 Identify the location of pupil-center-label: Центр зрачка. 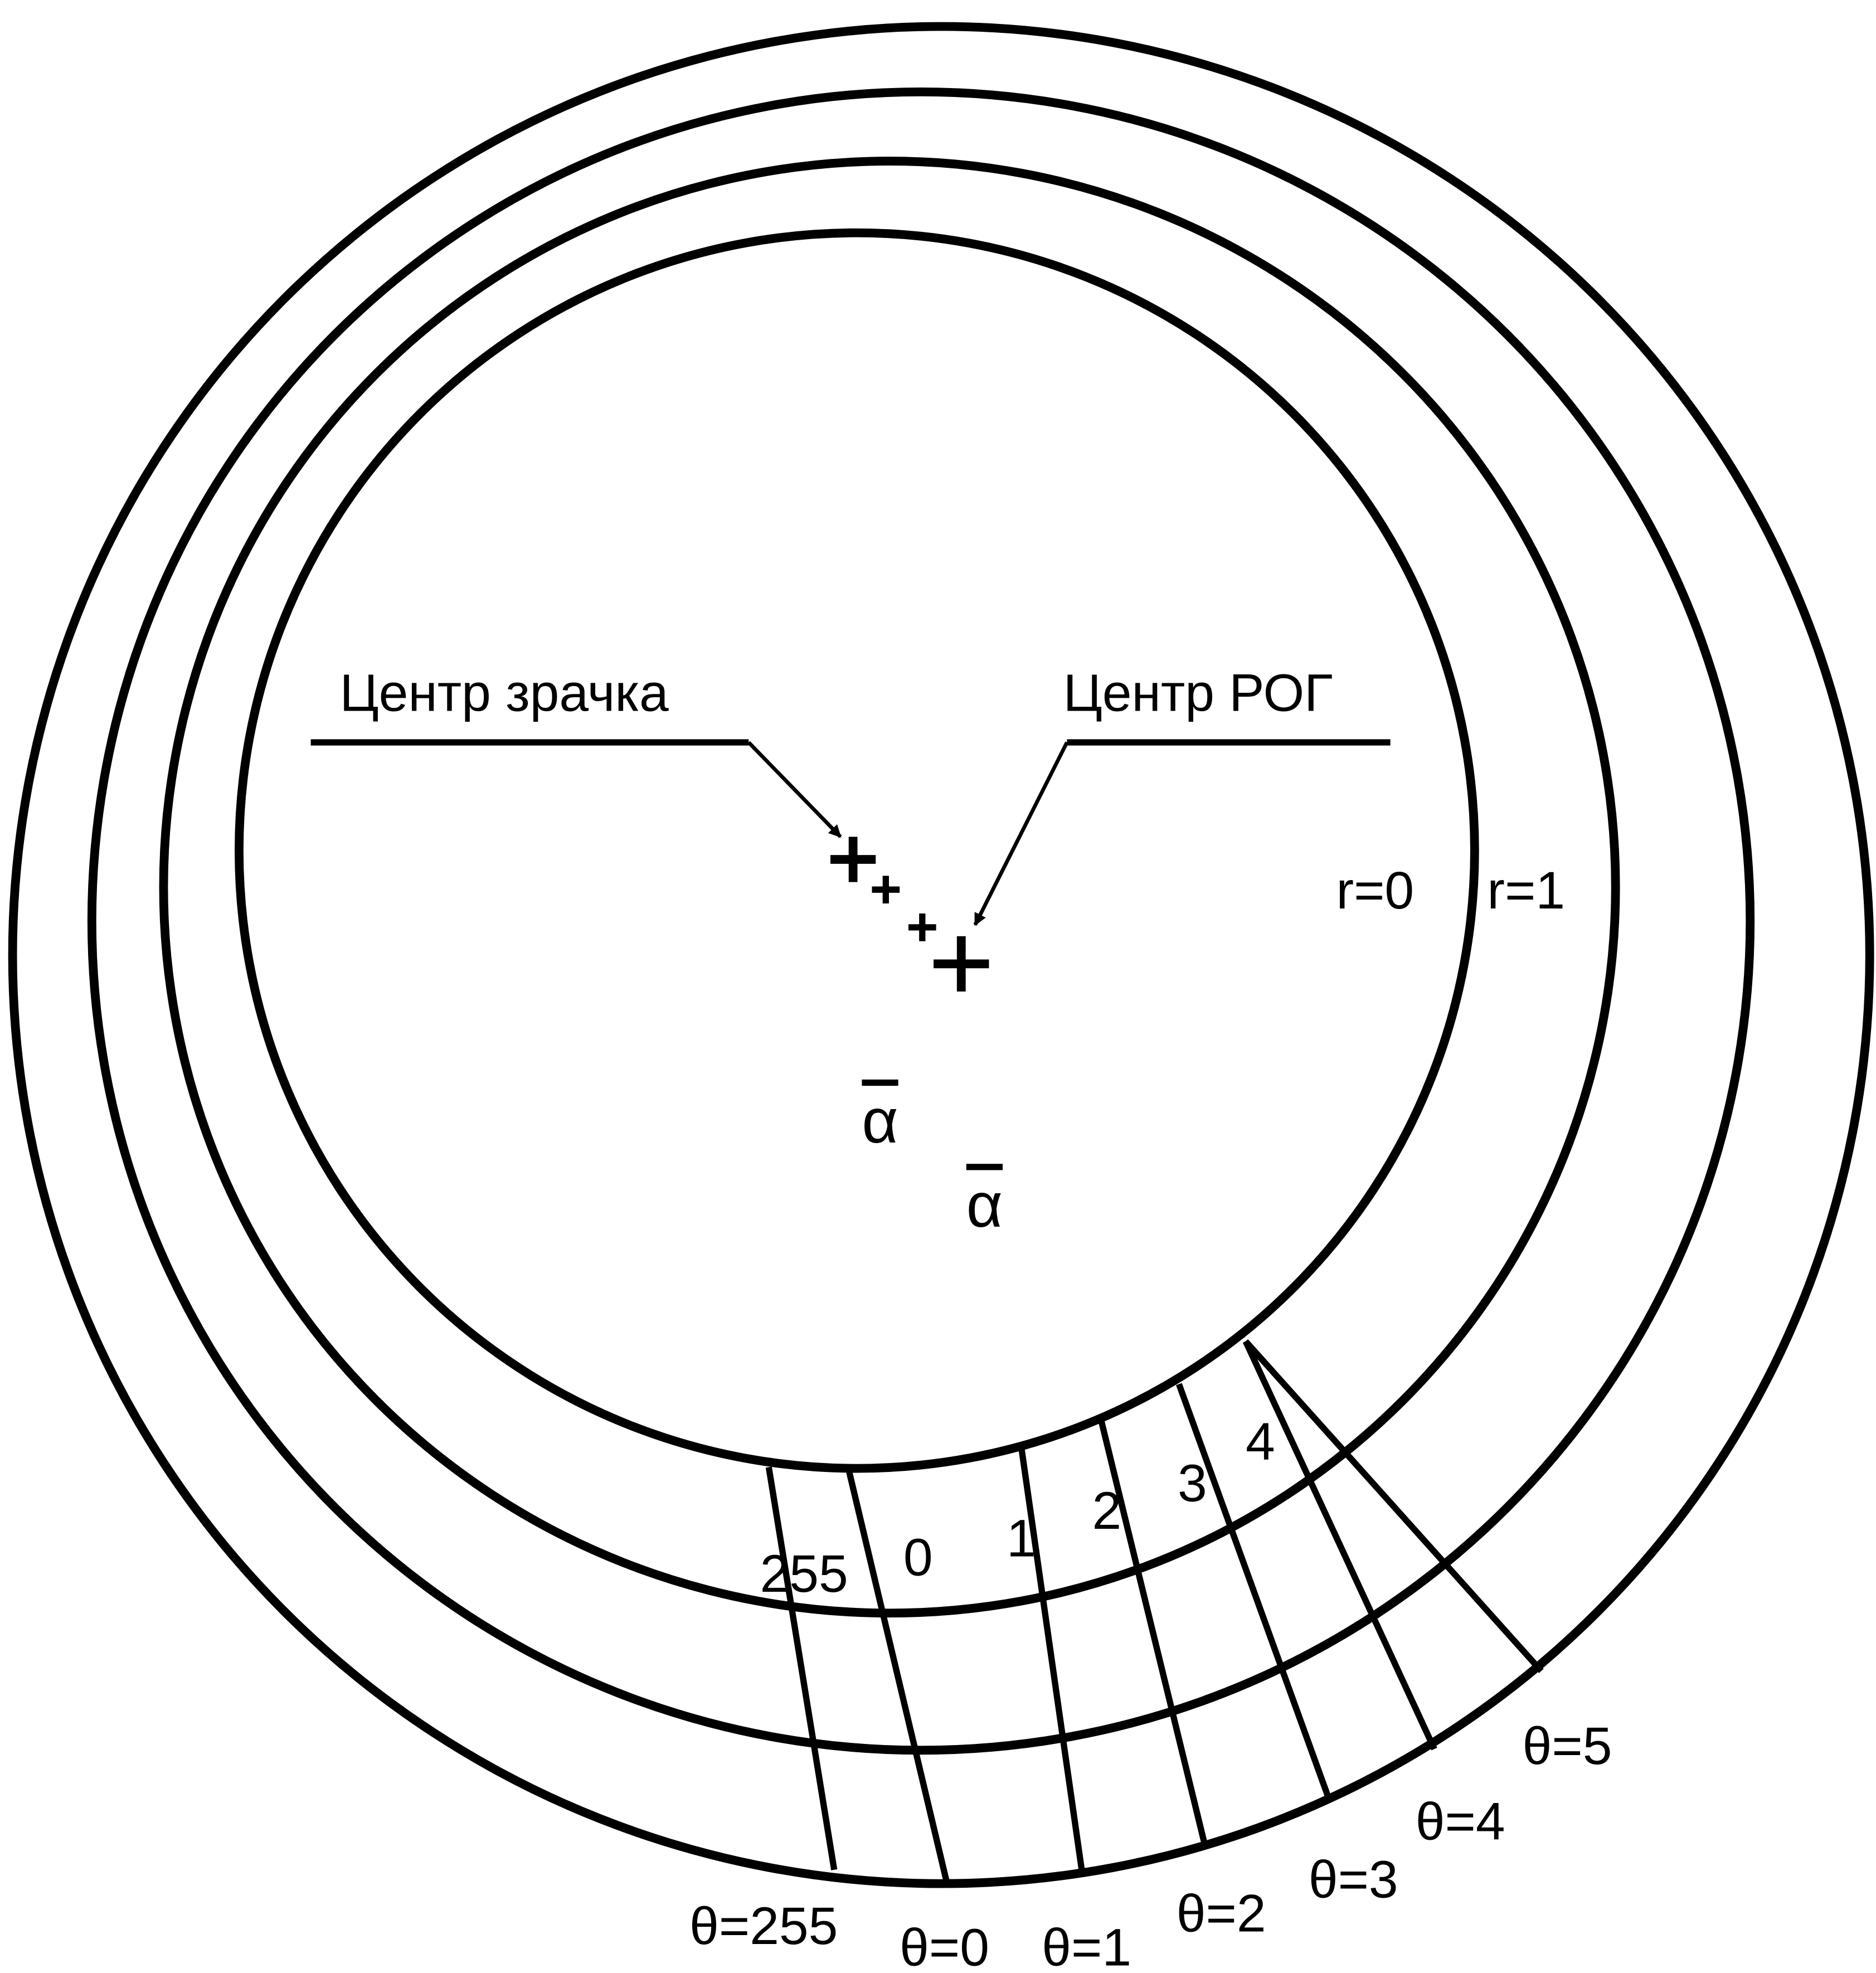
(504, 693).